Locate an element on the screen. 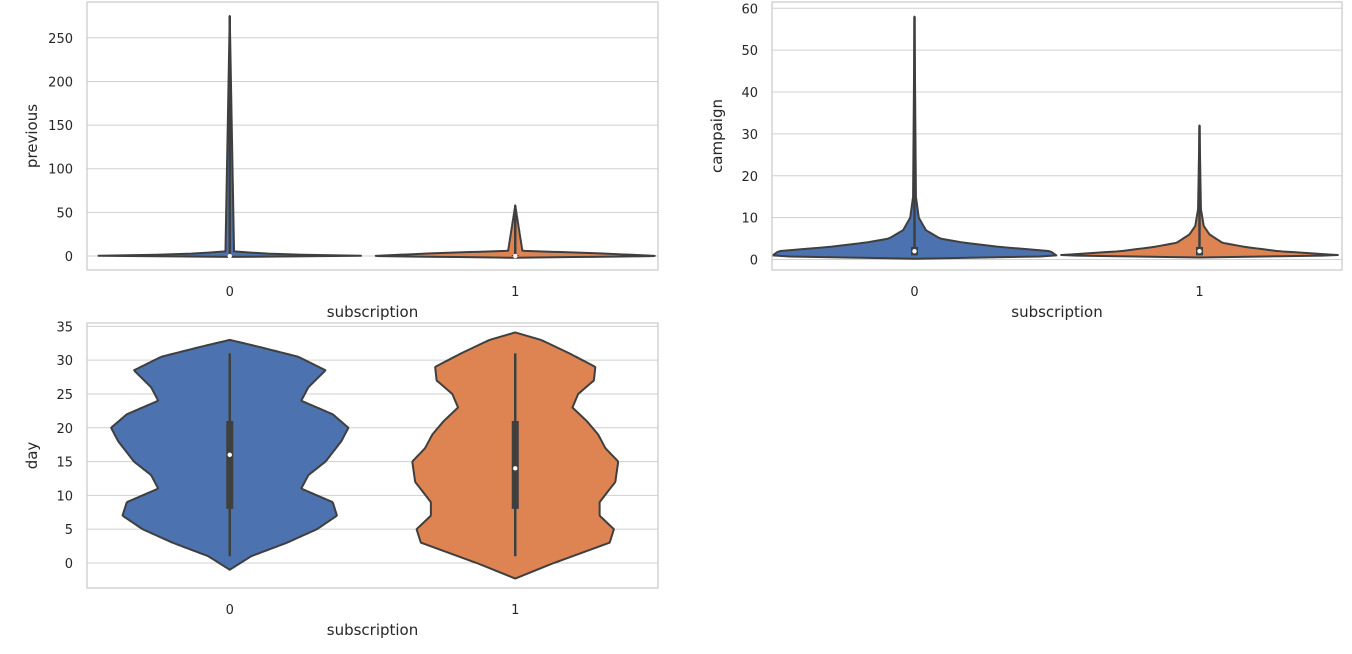 The height and width of the screenshot is (654, 1352). y-tick-label: 150 is located at coordinates (60, 126).